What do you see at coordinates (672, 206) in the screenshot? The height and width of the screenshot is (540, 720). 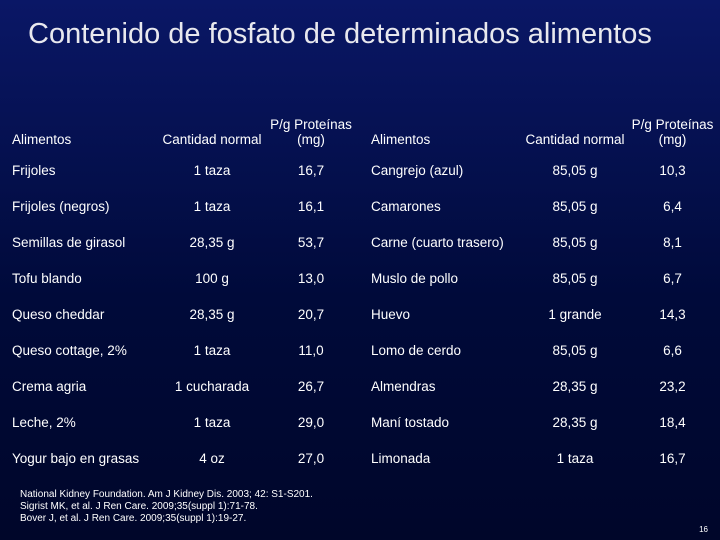 I see `ratio-cell: 6,4` at bounding box center [672, 206].